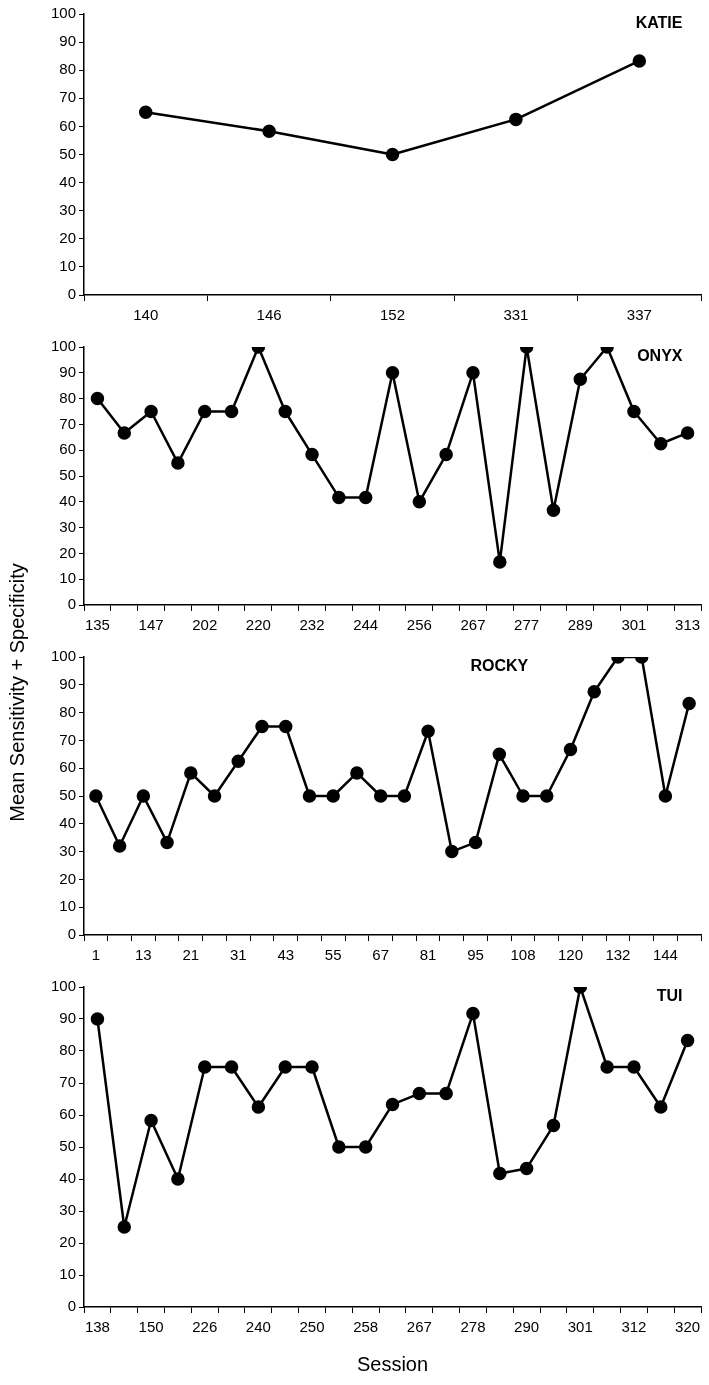 The height and width of the screenshot is (1385, 709). What do you see at coordinates (660, 356) in the screenshot?
I see `chart-title: ONYX` at bounding box center [660, 356].